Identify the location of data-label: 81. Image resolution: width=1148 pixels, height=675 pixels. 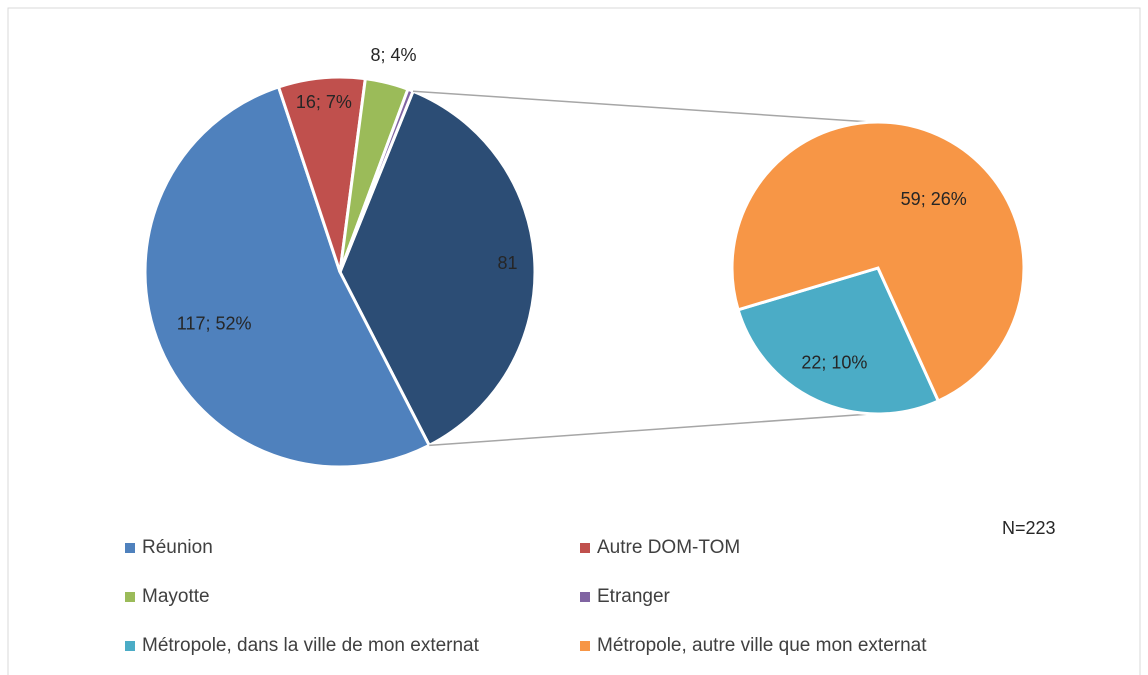
(508, 263).